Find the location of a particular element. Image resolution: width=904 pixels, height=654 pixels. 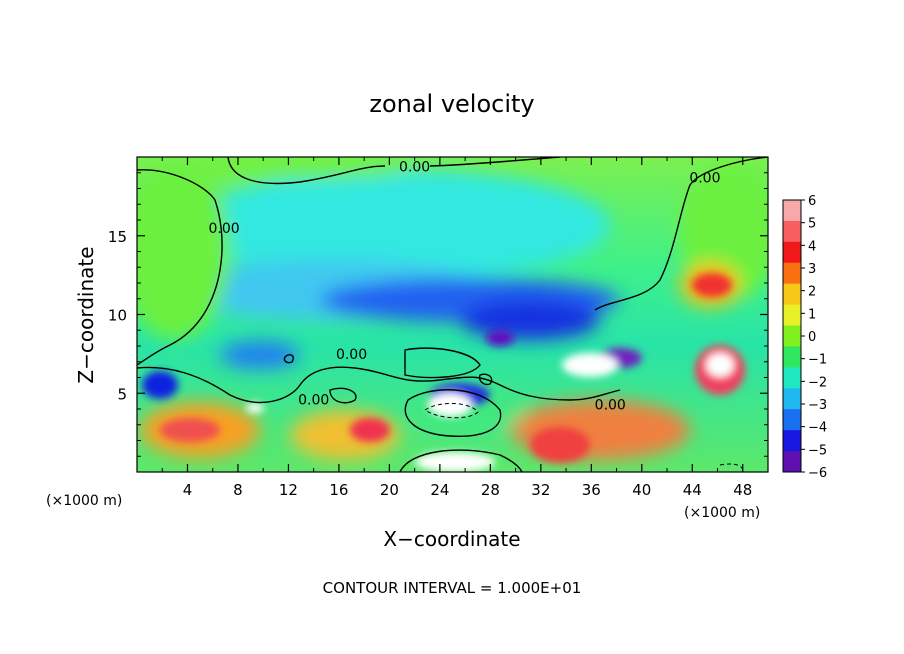

x-tick-label: 20 is located at coordinates (389, 490).